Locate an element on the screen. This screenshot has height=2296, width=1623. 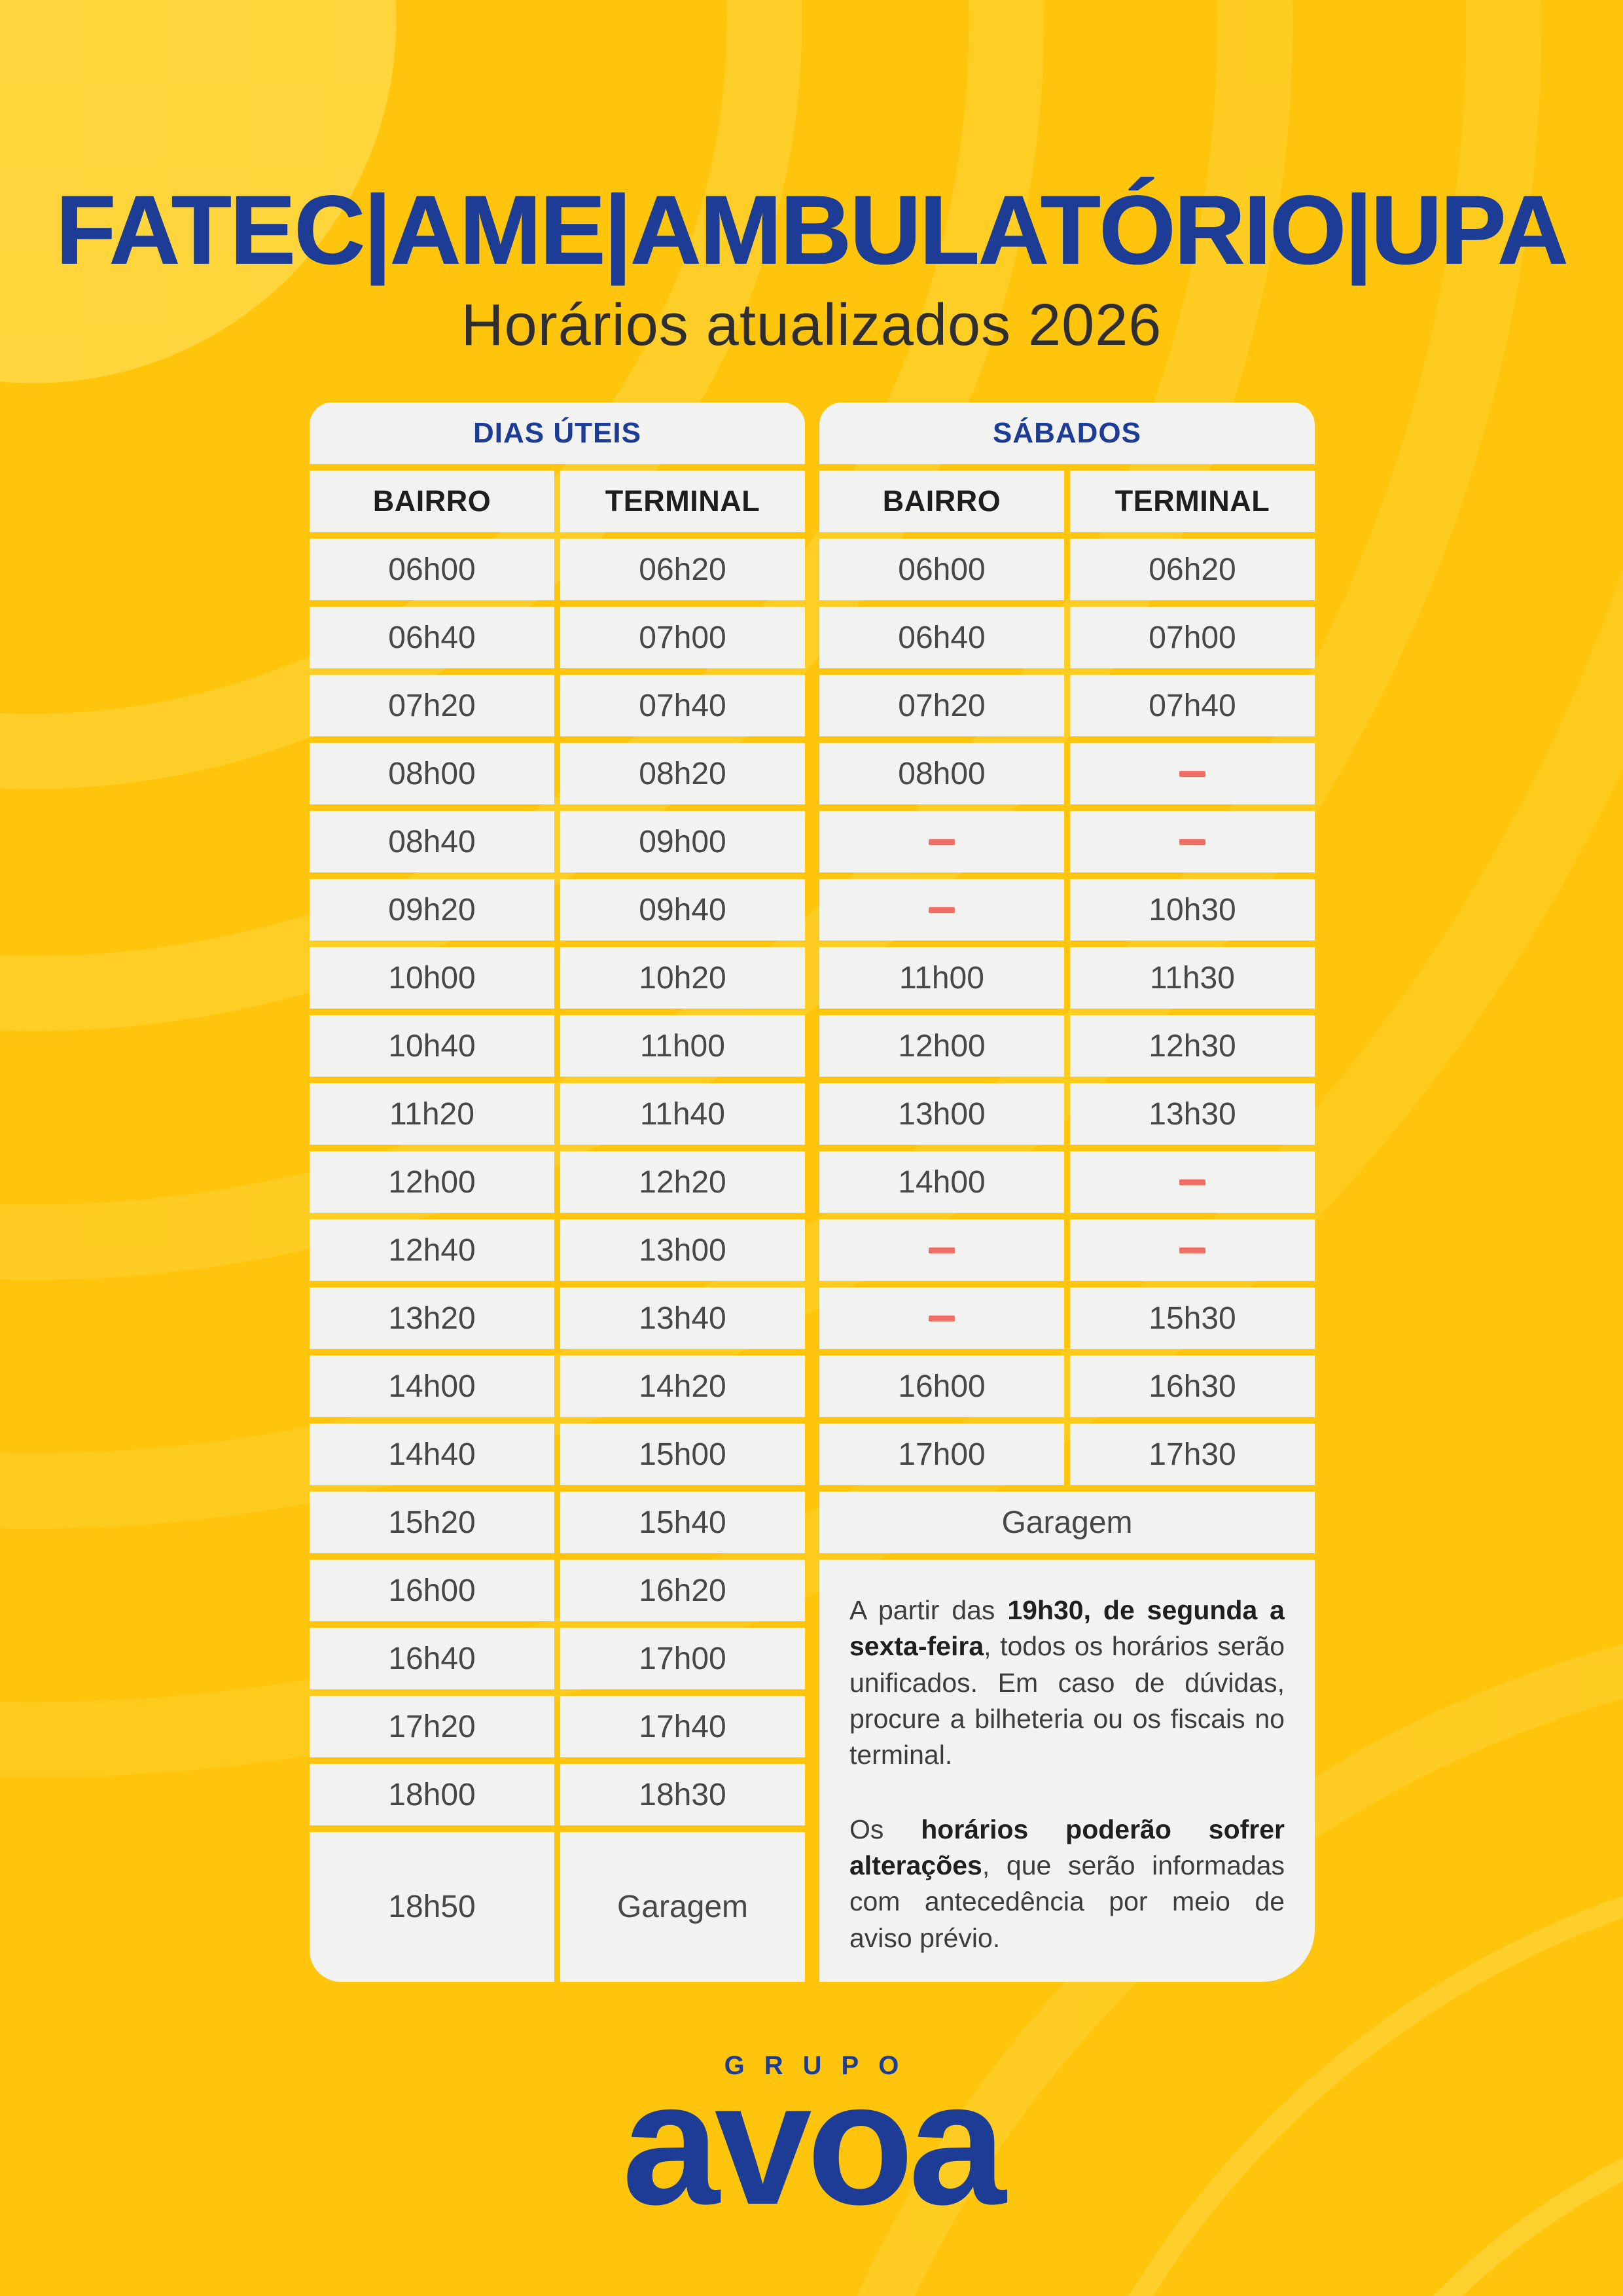
schedule-row: 08h40 09h00 is located at coordinates (557, 841).